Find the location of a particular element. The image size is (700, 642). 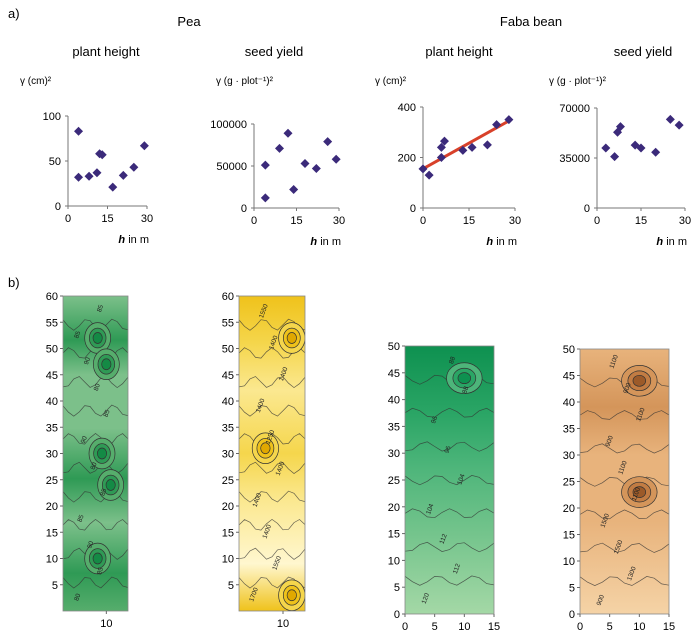

contour-layer: 120 112 112 104 104 96 96 88 88 is located at coordinates (449, 480).